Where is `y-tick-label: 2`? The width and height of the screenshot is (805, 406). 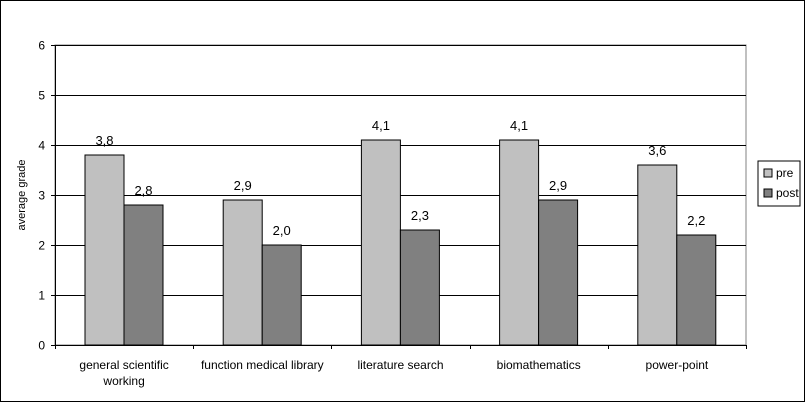
y-tick-label: 2 is located at coordinates (41, 246).